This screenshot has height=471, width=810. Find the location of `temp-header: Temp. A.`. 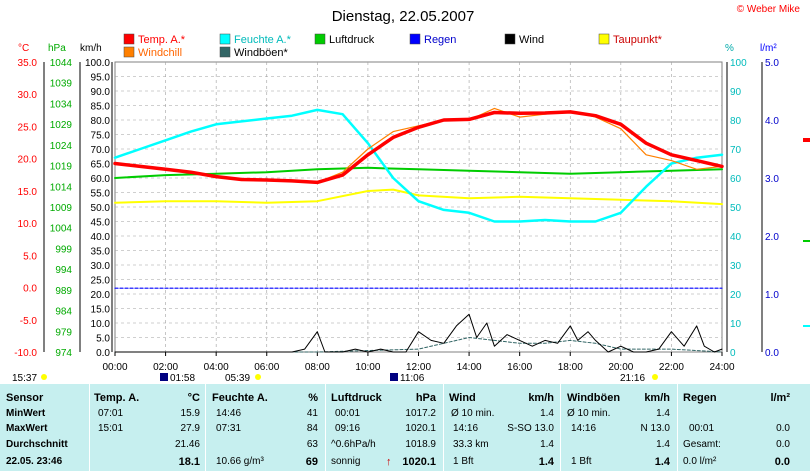

temp-header: Temp. A. is located at coordinates (117, 398).